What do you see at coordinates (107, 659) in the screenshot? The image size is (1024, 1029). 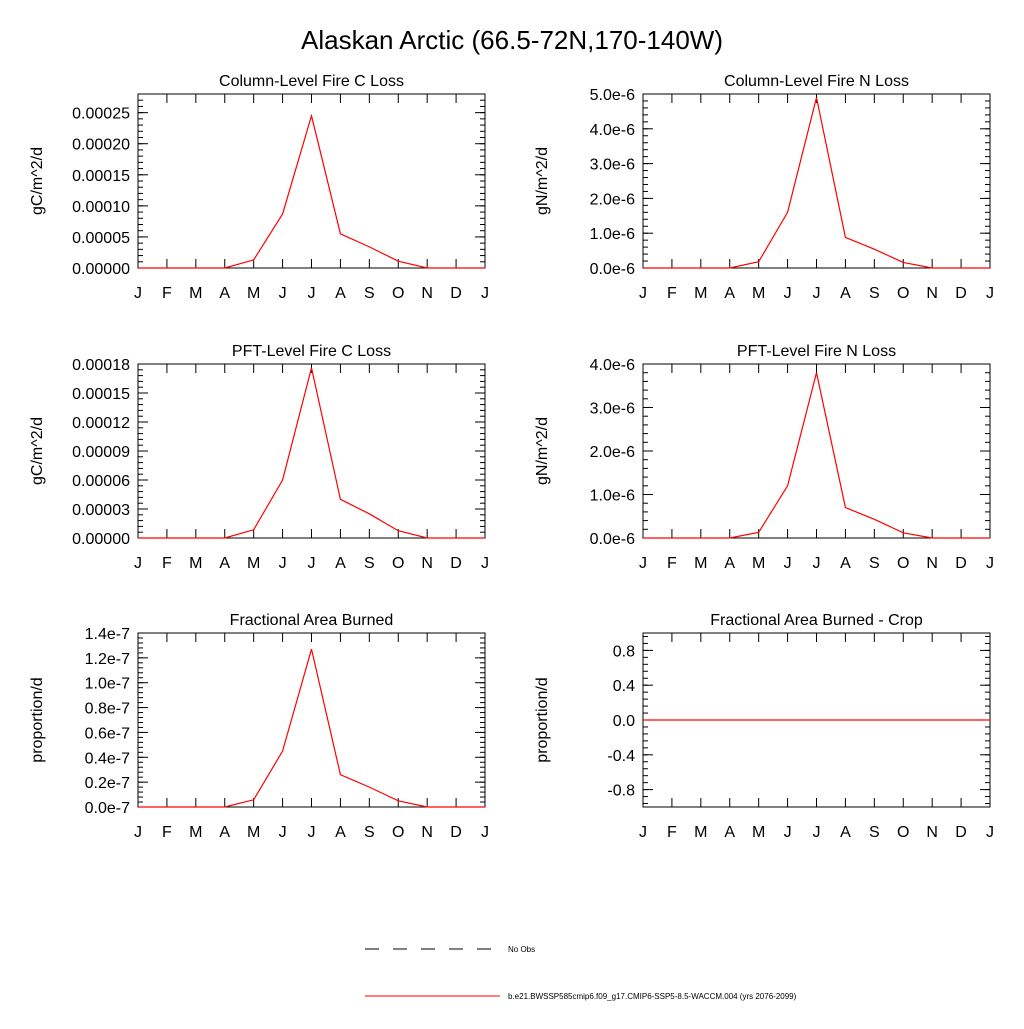 I see `y-tick-label: 1.2e-7` at bounding box center [107, 659].